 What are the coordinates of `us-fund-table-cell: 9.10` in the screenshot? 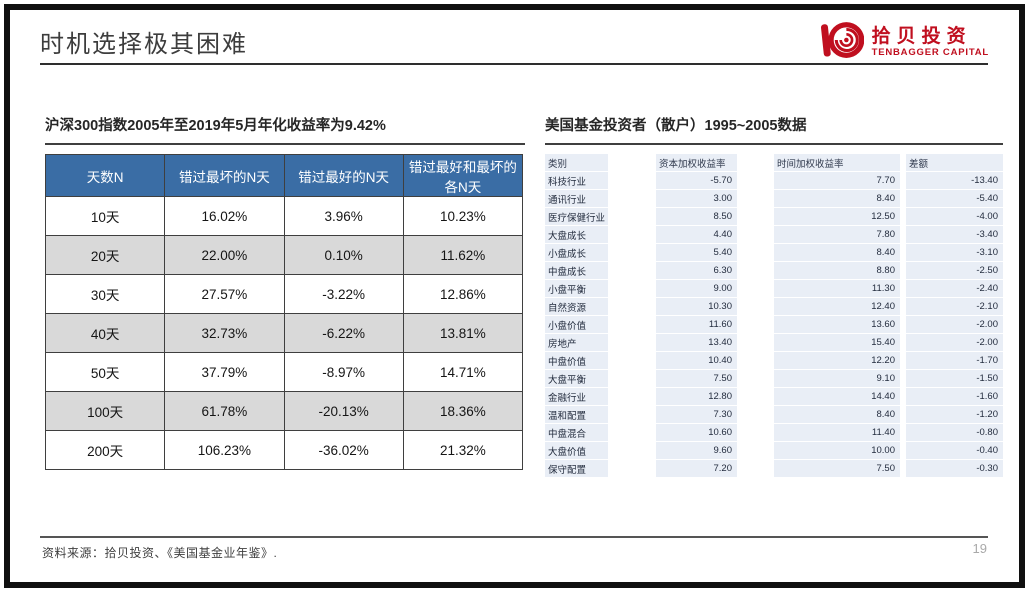 It's located at (837, 378).